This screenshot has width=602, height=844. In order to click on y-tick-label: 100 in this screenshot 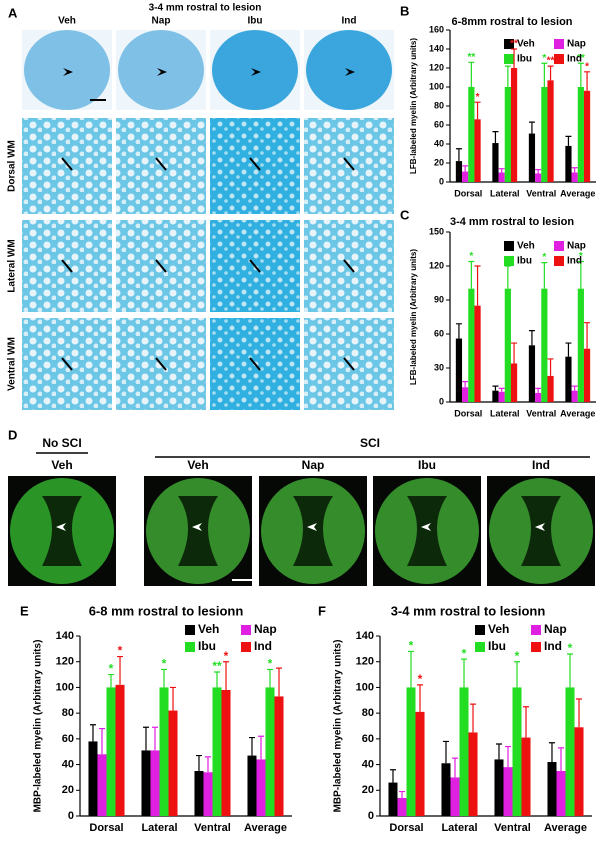, I will do `click(365, 687)`.